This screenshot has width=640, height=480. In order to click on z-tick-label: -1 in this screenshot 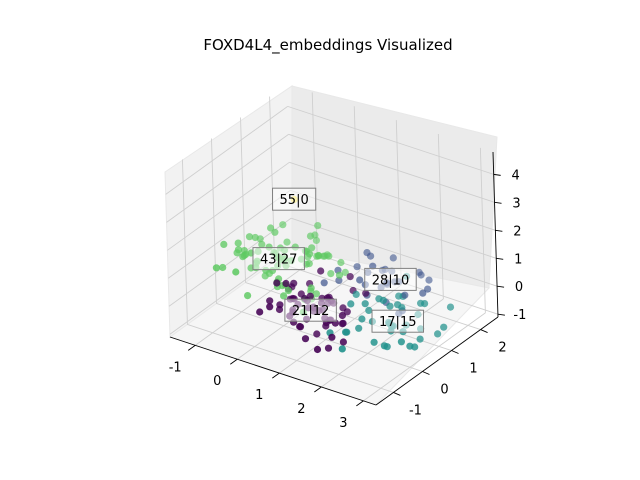, I will do `click(519, 315)`.